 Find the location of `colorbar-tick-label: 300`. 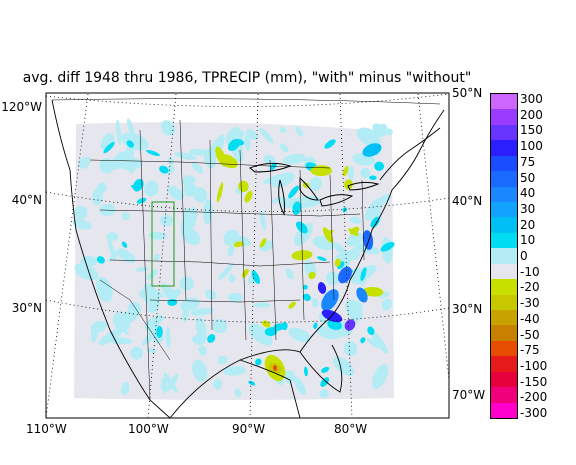

colorbar-tick-label: 300 is located at coordinates (531, 99).